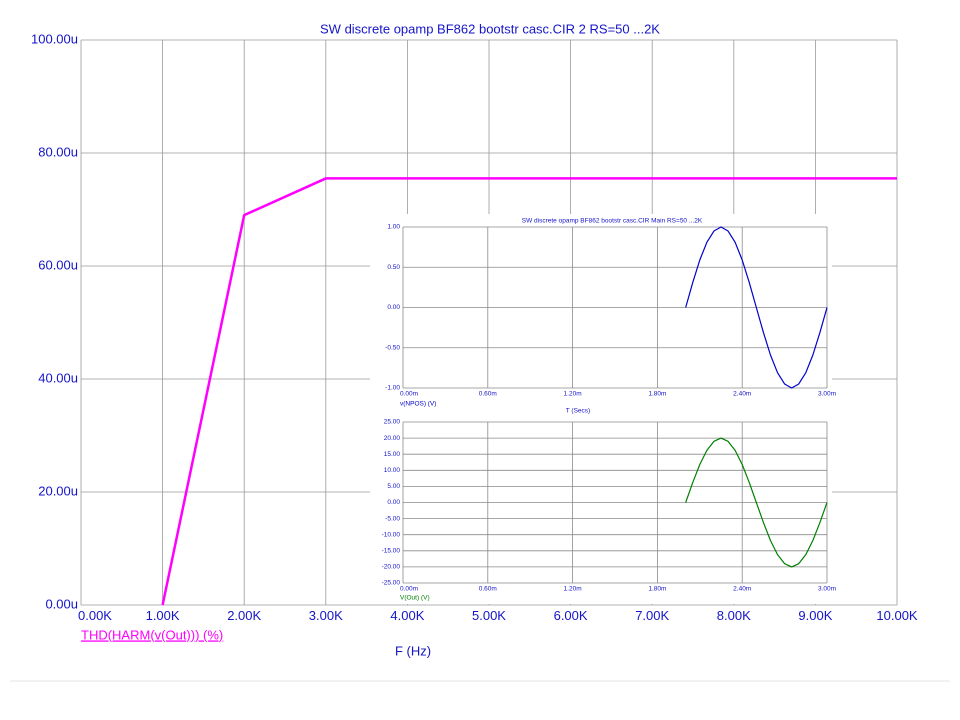  I want to click on x-tick-label: 9.00K, so click(815, 615).